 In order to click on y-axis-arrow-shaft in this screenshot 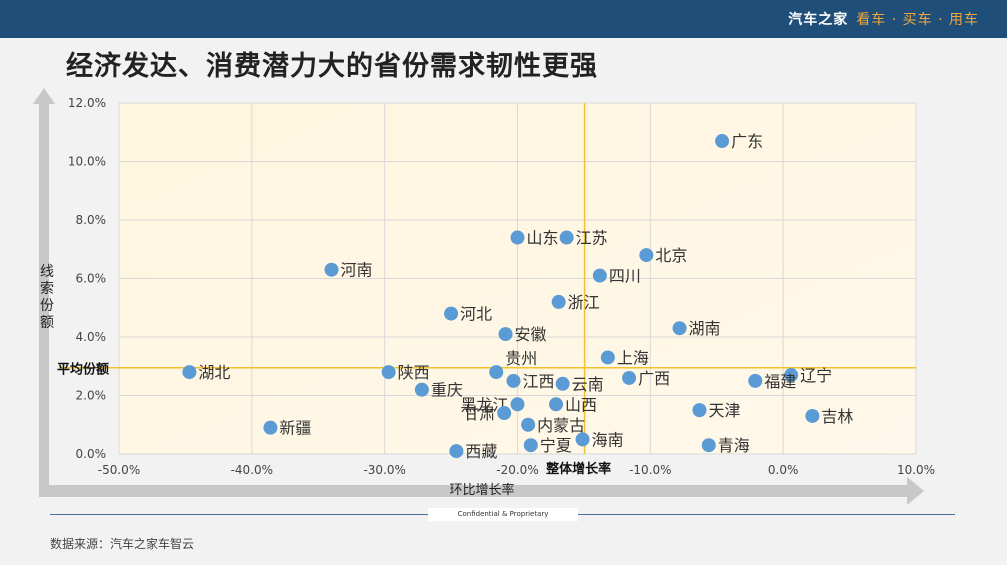, I will do `click(44, 299)`.